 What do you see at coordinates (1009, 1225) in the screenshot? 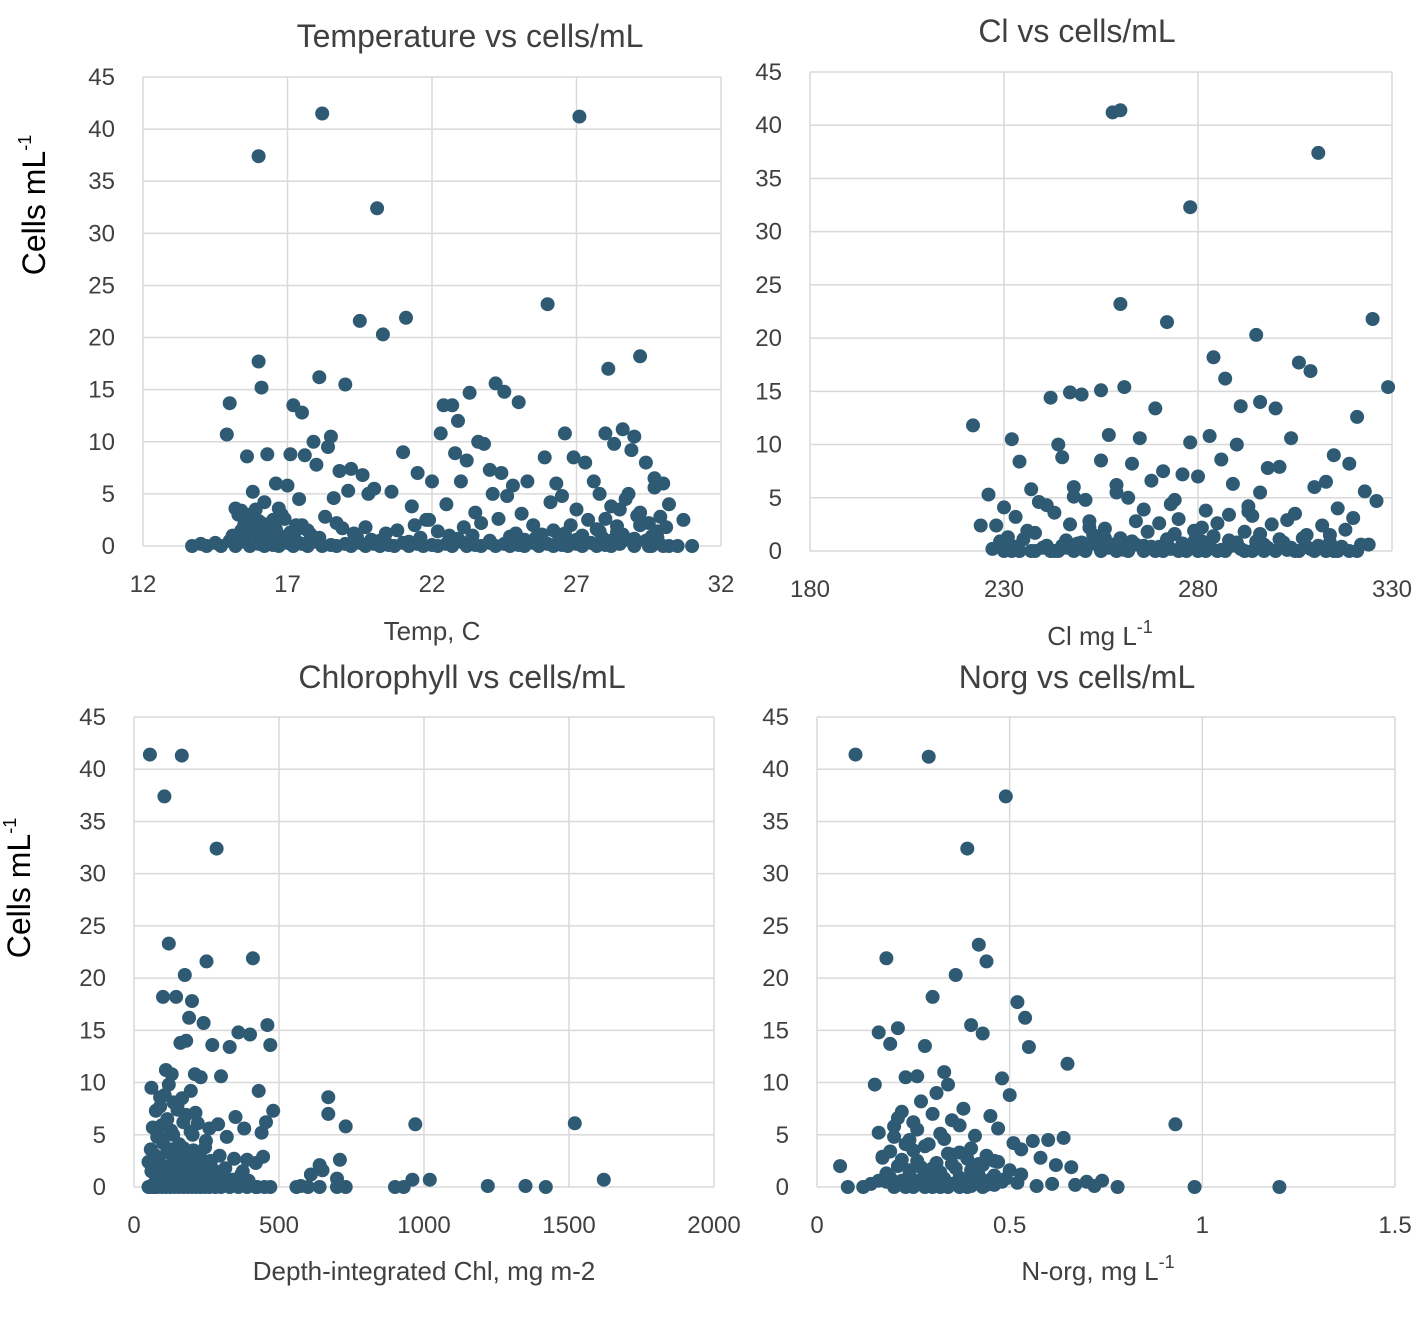
I see `x-tick-label: 0.5` at bounding box center [1009, 1225].